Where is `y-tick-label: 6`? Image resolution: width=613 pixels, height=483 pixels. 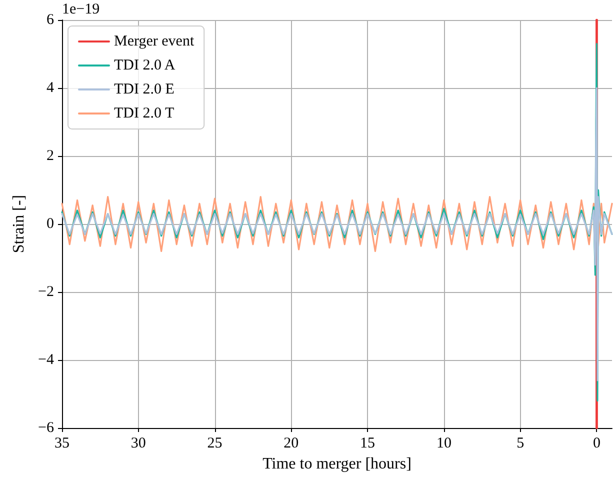 y-tick-label: 6 is located at coordinates (50, 20).